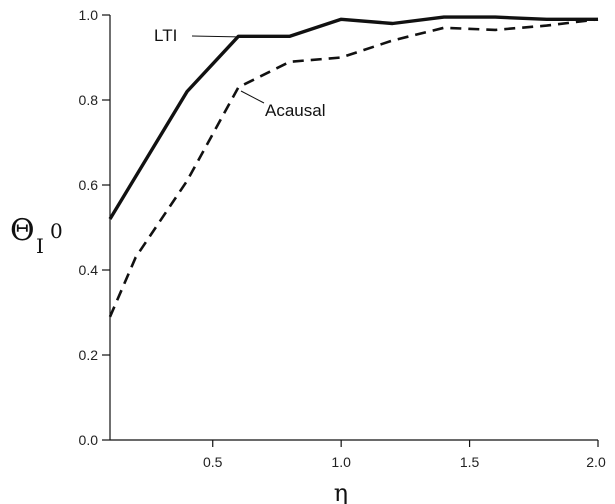 Image resolution: width=615 pixels, height=504 pixels. What do you see at coordinates (165, 35) in the screenshot?
I see `series-label-lti: LTI` at bounding box center [165, 35].